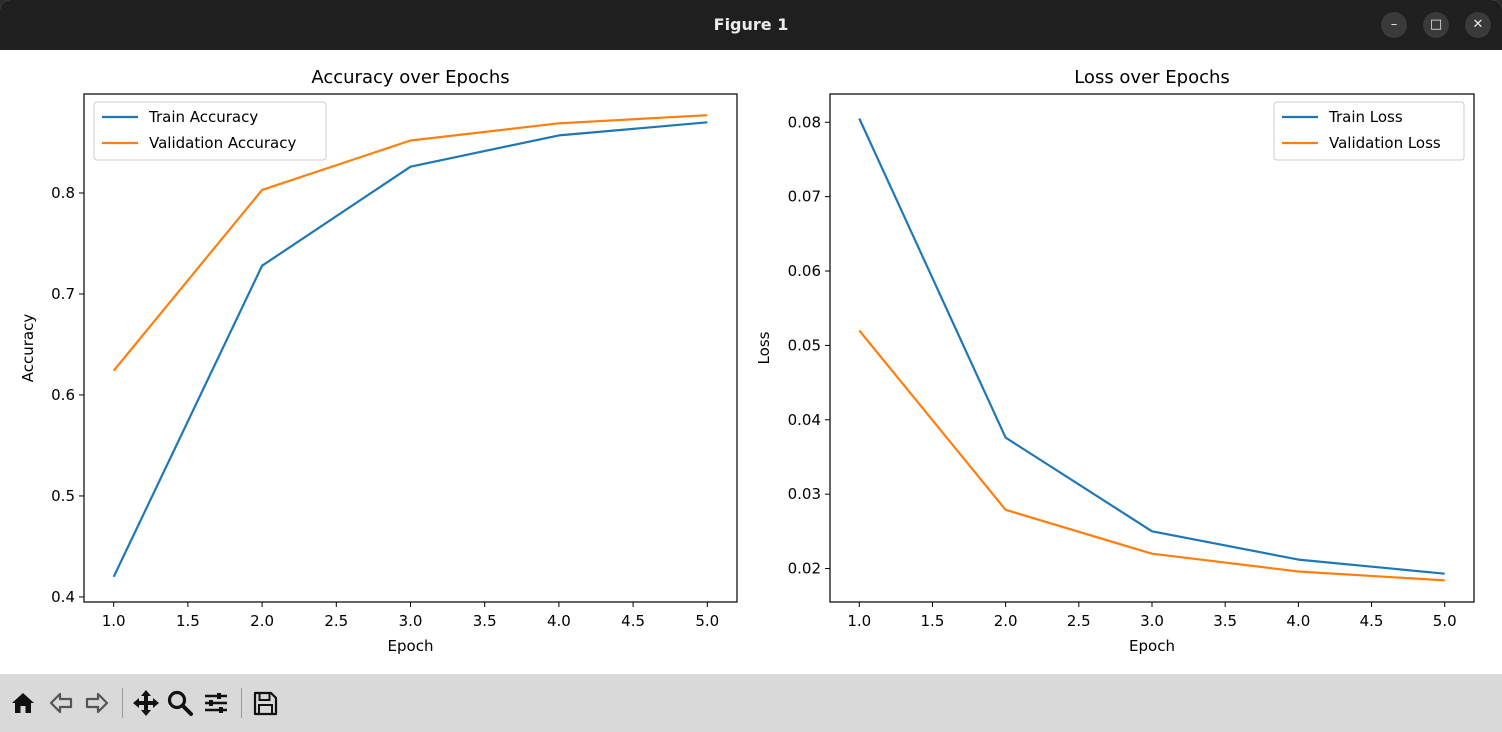  Describe the element at coordinates (63, 294) in the screenshot. I see `y-tick-label: 0.7` at that location.